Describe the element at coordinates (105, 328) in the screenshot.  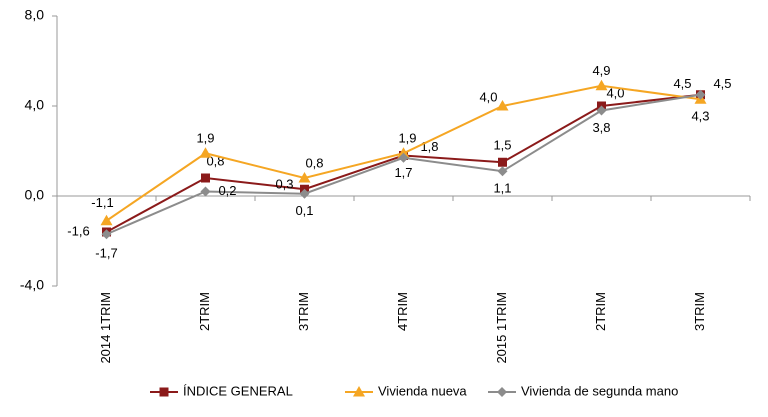
I see `x-tick-label: 2014 1TRIM` at that location.